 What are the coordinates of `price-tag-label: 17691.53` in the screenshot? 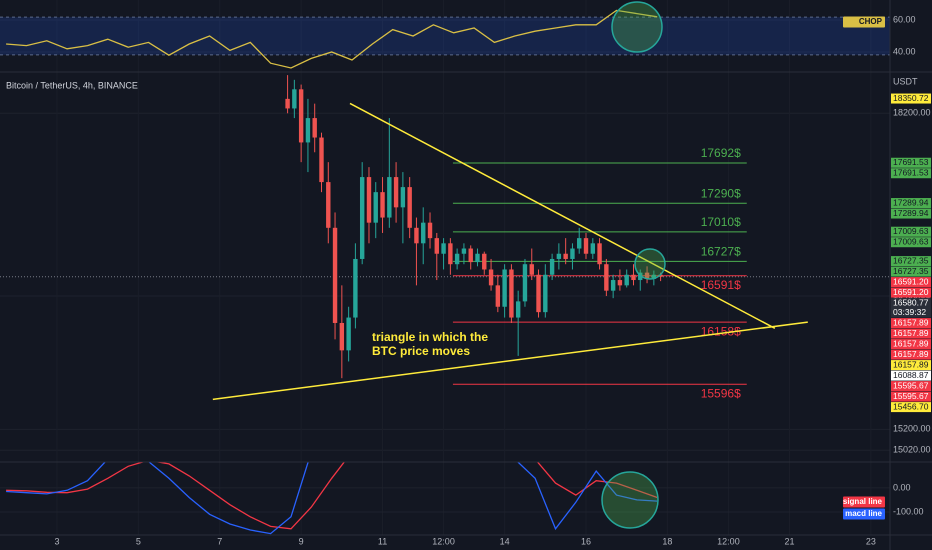 It's located at (911, 173).